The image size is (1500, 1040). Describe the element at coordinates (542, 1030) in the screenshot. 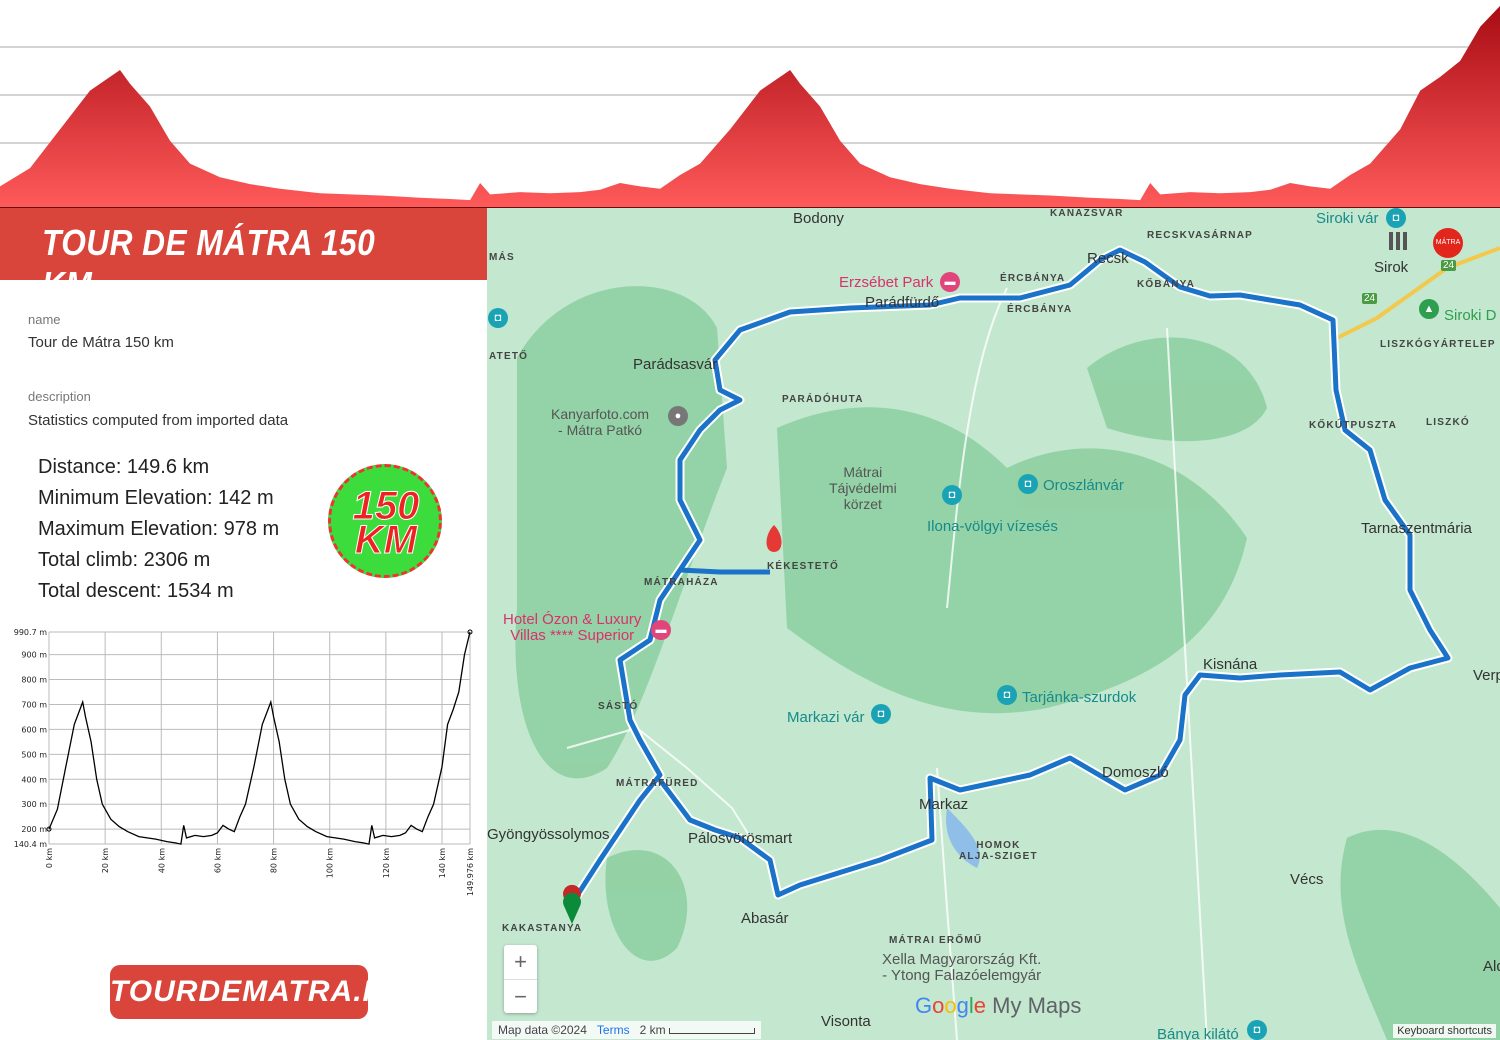

I see `map-data-text: Map data ©2024` at that location.